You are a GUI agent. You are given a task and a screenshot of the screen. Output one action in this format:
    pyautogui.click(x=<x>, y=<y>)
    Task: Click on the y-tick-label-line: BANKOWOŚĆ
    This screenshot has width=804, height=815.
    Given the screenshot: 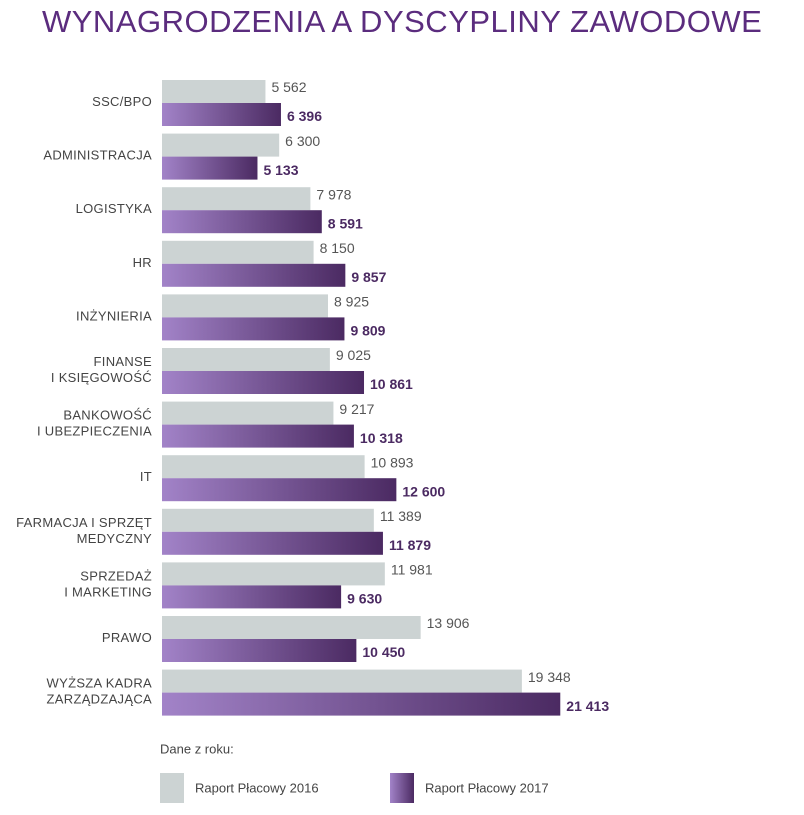 What is the action you would take?
    pyautogui.click(x=107, y=415)
    